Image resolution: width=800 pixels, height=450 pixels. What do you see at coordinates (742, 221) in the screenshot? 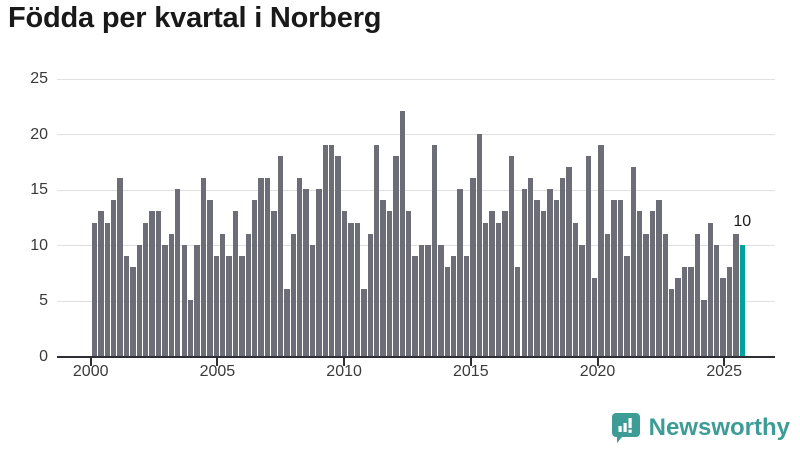
I see `highlight-value-label: 10` at bounding box center [742, 221].